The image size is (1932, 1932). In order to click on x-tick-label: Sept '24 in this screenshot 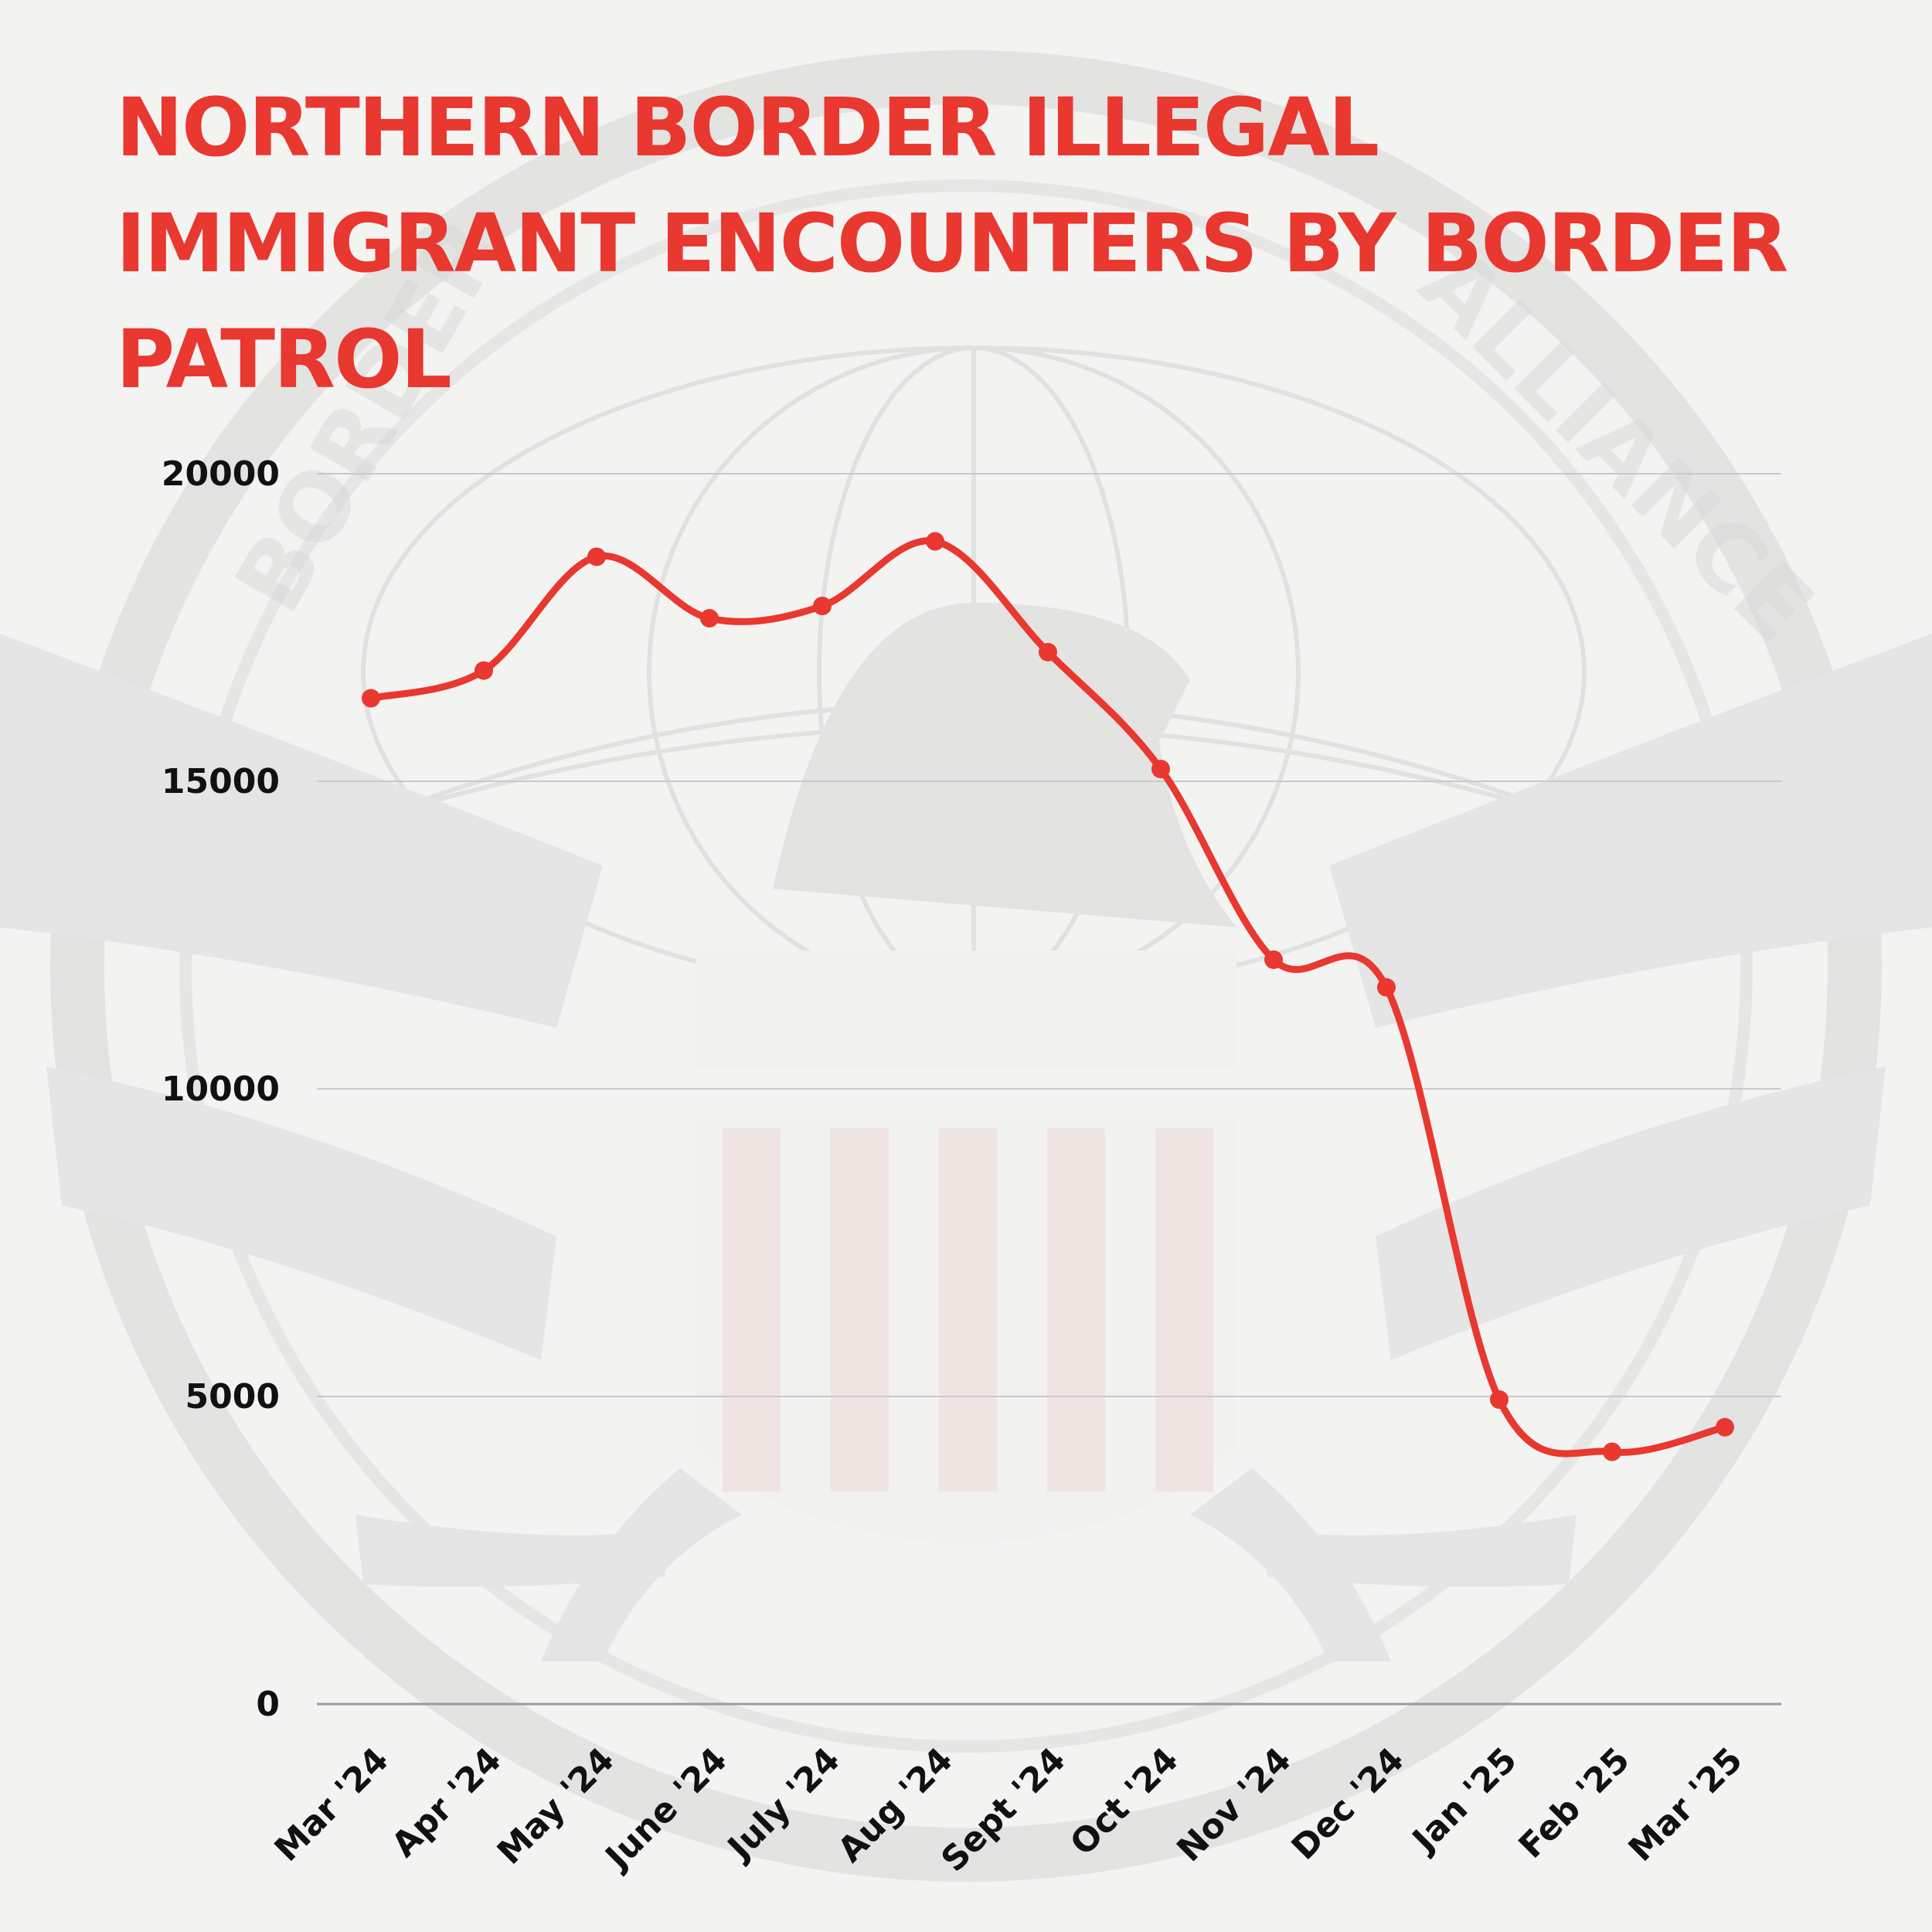, I will do `click(1004, 1810)`.